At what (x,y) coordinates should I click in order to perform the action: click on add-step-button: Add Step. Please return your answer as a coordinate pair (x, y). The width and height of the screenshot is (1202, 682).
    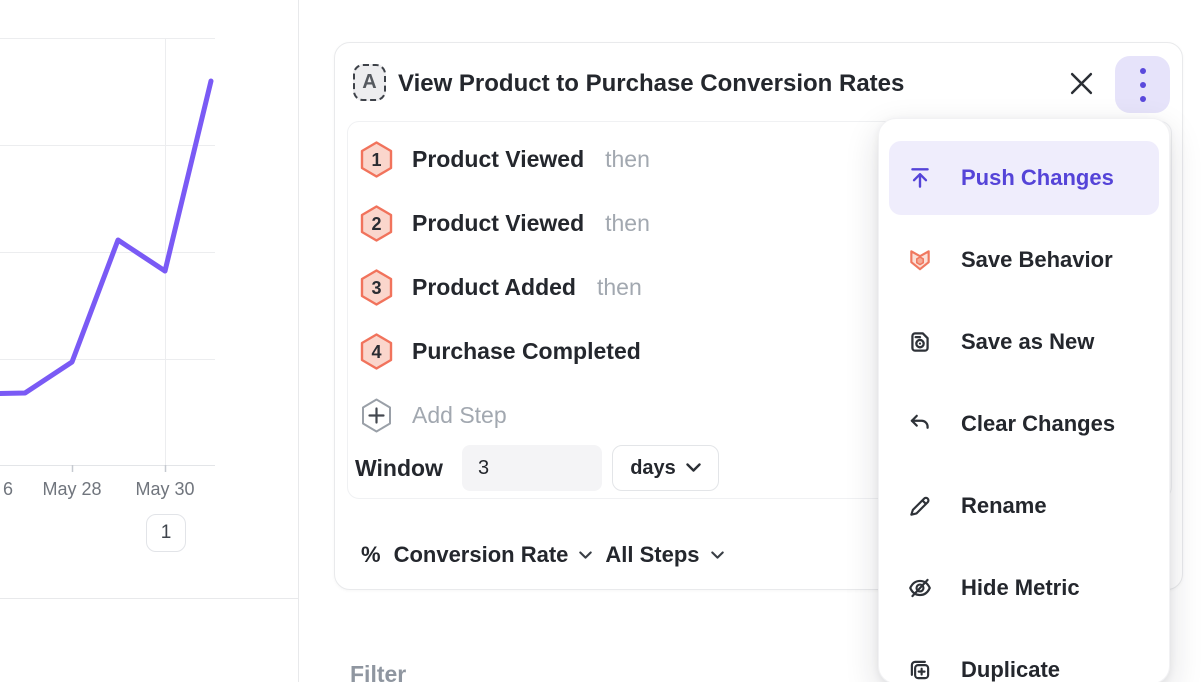
    Looking at the image, I should click on (433, 415).